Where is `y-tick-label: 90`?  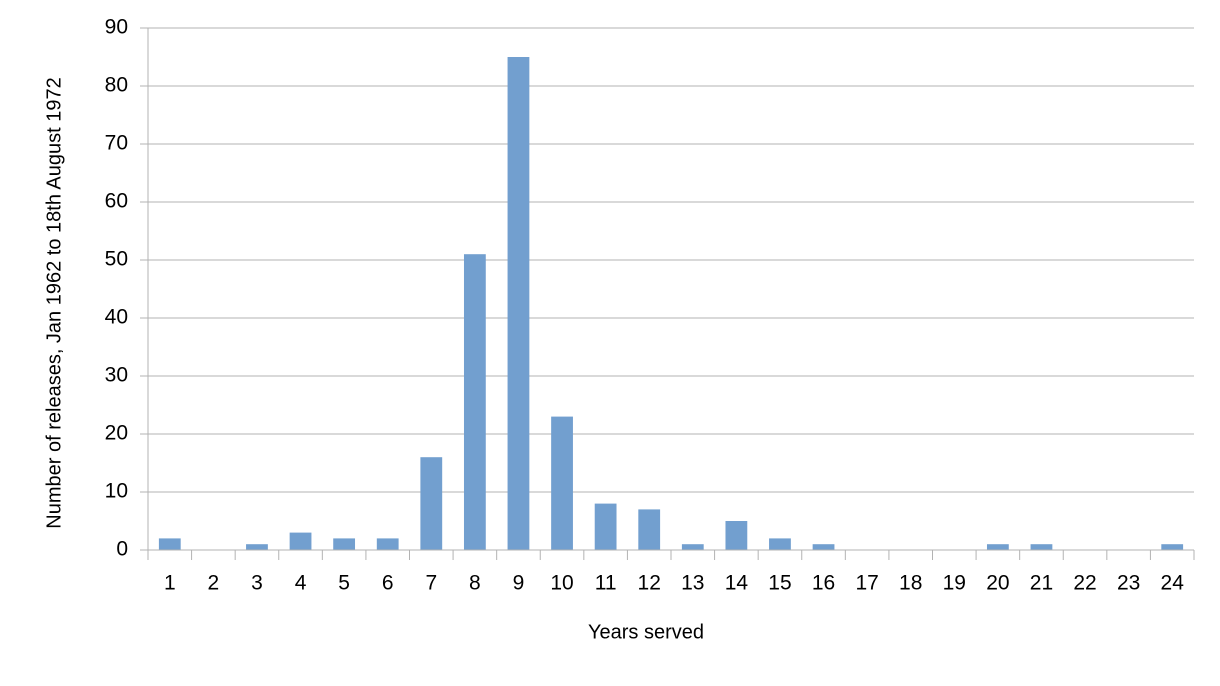 y-tick-label: 90 is located at coordinates (116, 27).